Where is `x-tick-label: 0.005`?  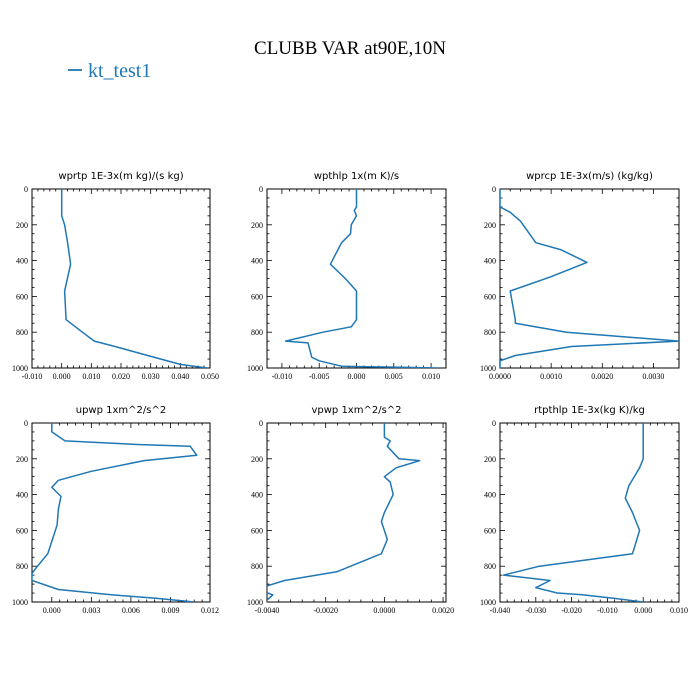
x-tick-label: 0.005 is located at coordinates (394, 376).